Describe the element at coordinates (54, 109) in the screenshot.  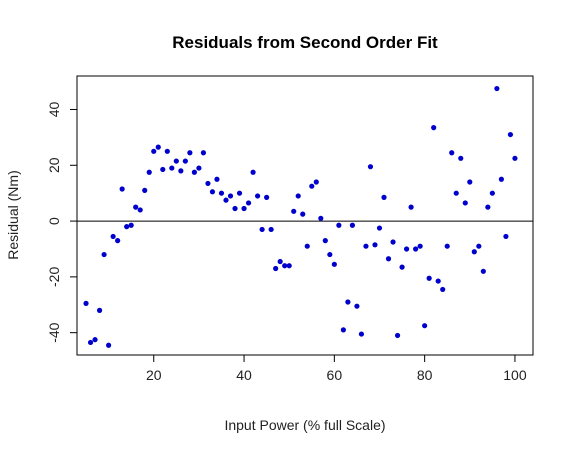
I see `y-tick-label: 40` at that location.